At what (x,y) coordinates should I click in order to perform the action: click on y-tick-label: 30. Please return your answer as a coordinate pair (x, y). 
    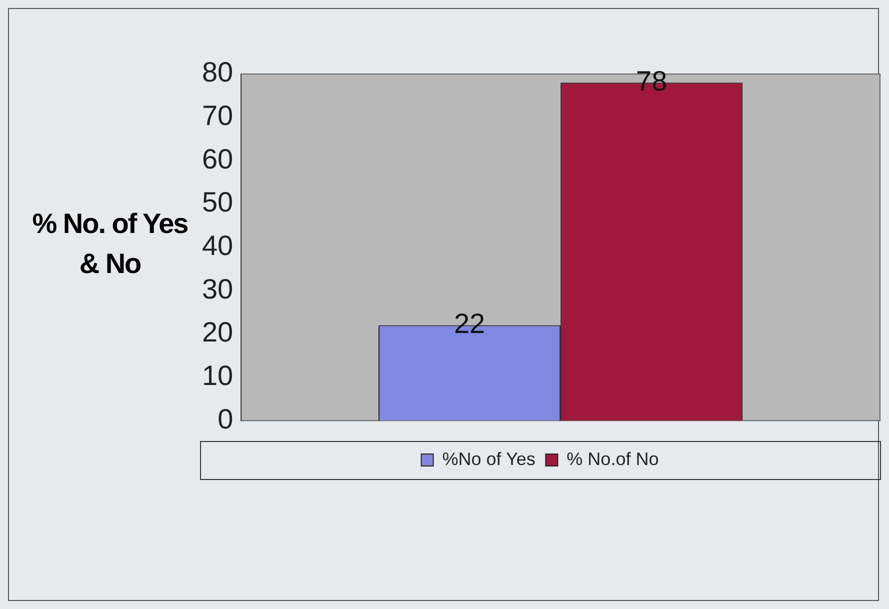
    Looking at the image, I should click on (218, 288).